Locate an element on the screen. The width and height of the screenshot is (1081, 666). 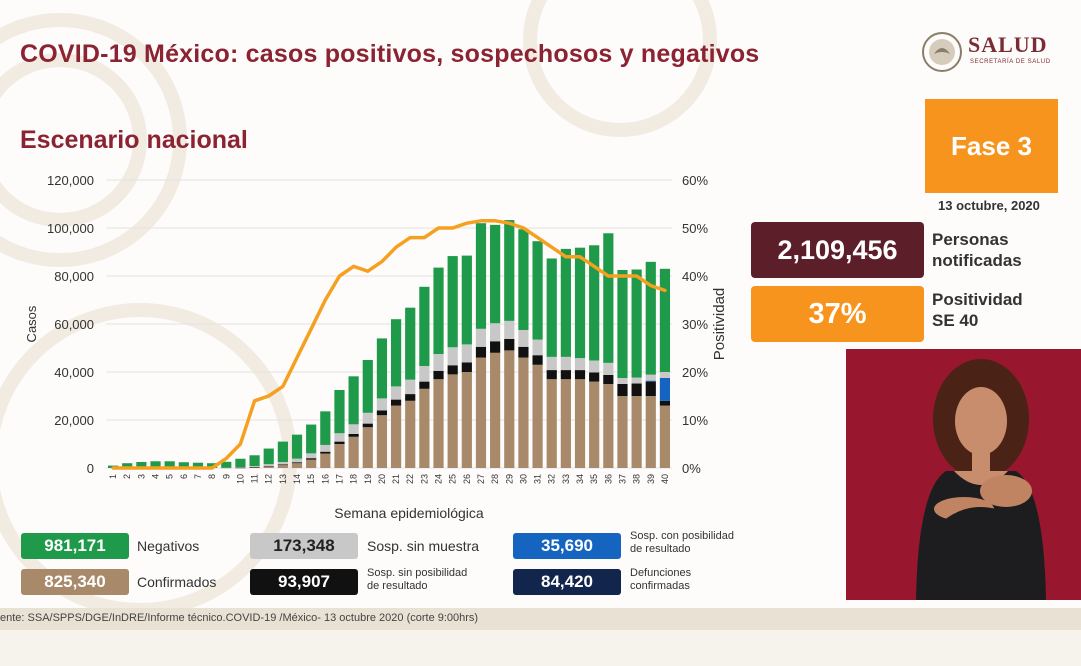
x-tick-label: 3 is located at coordinates (141, 476).